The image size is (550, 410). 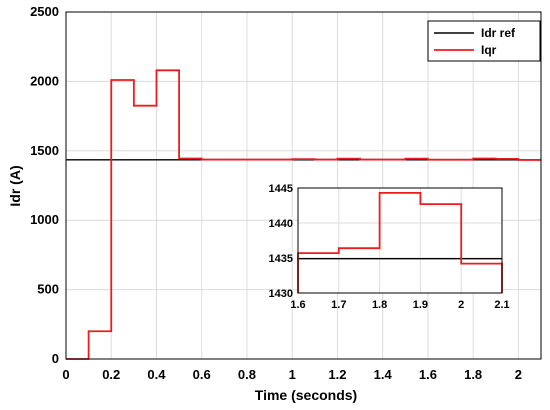 What do you see at coordinates (281, 241) in the screenshot?
I see `inset-y-tick-labels: 1430 1435 1440 1445` at bounding box center [281, 241].